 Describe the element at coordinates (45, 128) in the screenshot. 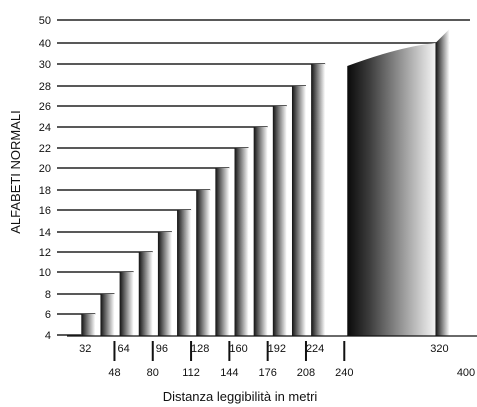

I see `y-tick-label: 24` at that location.